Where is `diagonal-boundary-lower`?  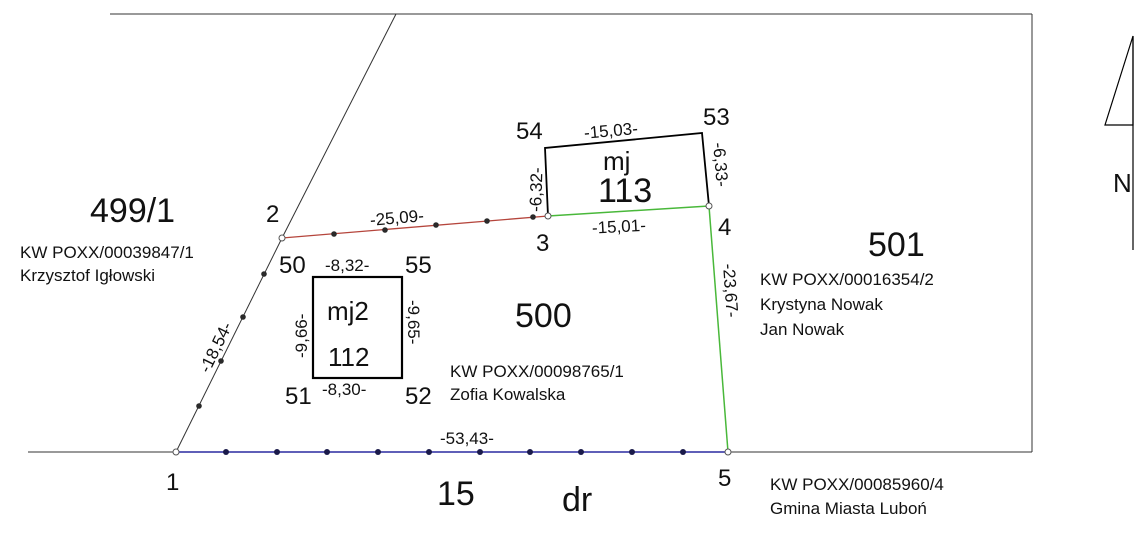 diagonal-boundary-lower is located at coordinates (229, 345).